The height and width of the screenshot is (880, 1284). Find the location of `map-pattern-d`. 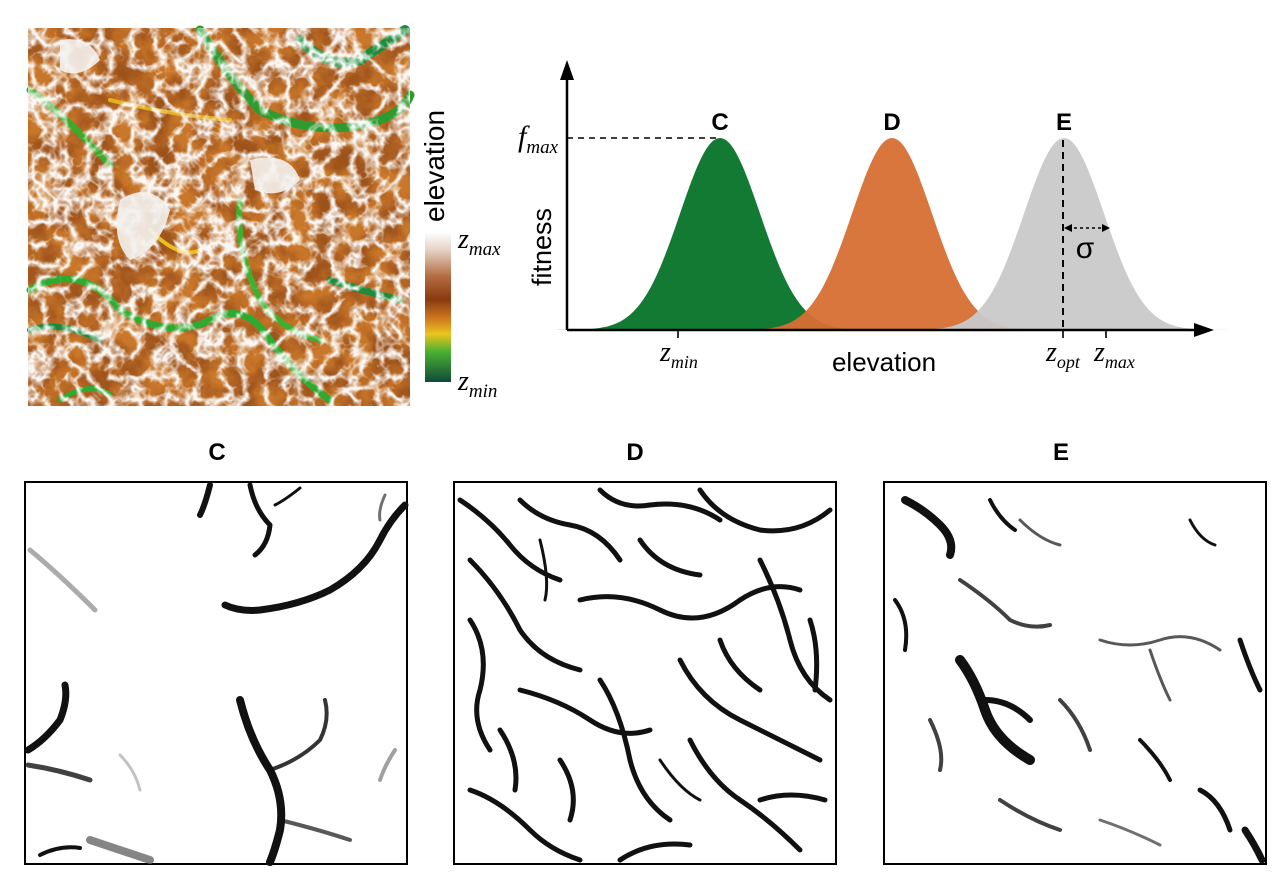

map-pattern-d is located at coordinates (645, 675).